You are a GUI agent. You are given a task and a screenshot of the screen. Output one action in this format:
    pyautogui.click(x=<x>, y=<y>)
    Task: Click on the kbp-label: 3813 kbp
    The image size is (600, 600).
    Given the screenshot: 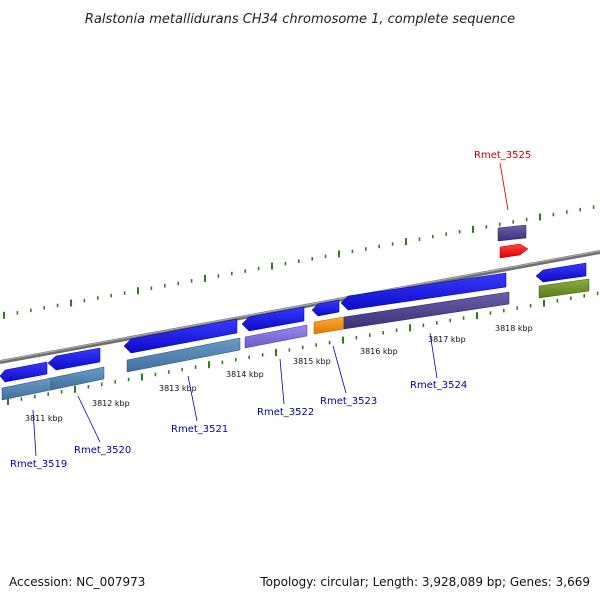 What is the action you would take?
    pyautogui.click(x=178, y=388)
    